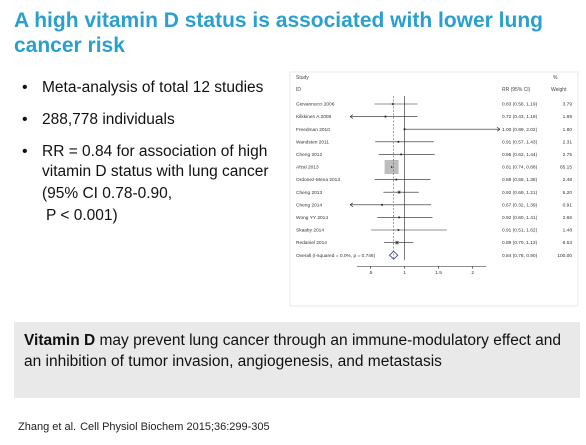  I want to click on study-label: Redaniel 2014, so click(311, 243).